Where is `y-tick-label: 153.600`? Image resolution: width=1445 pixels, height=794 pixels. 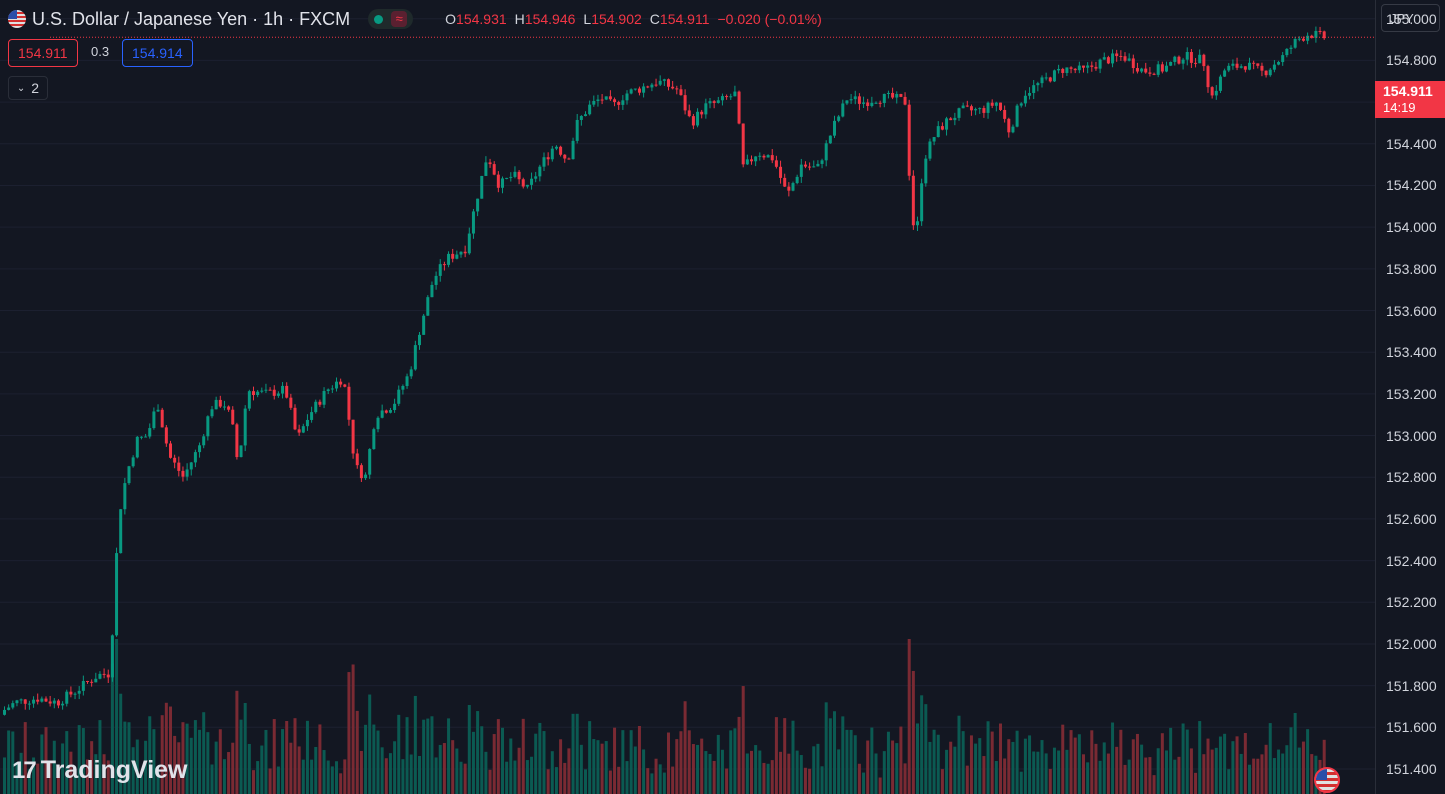
y-tick-label: 153.600 is located at coordinates (1411, 310).